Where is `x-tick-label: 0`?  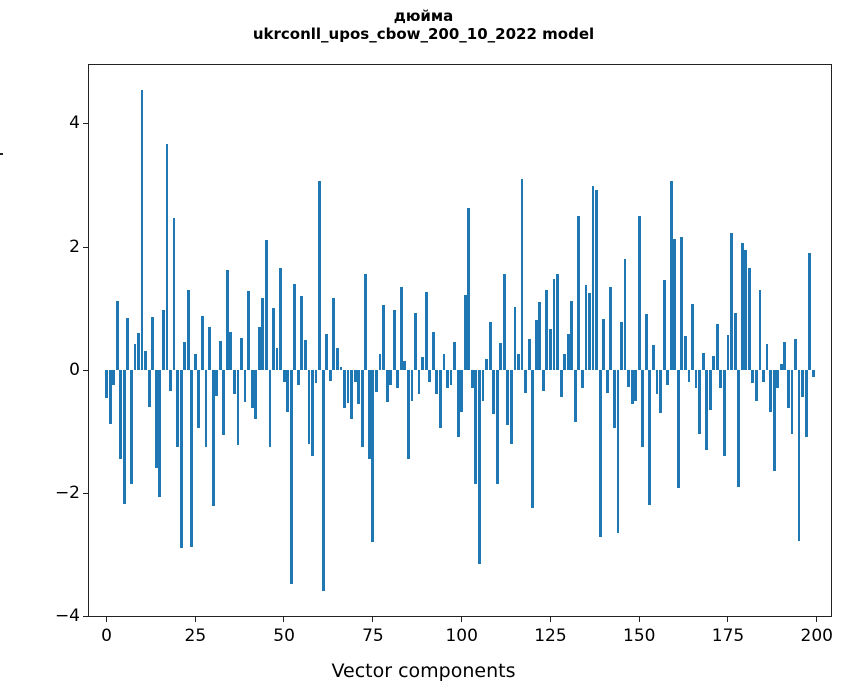 x-tick-label: 0 is located at coordinates (106, 636).